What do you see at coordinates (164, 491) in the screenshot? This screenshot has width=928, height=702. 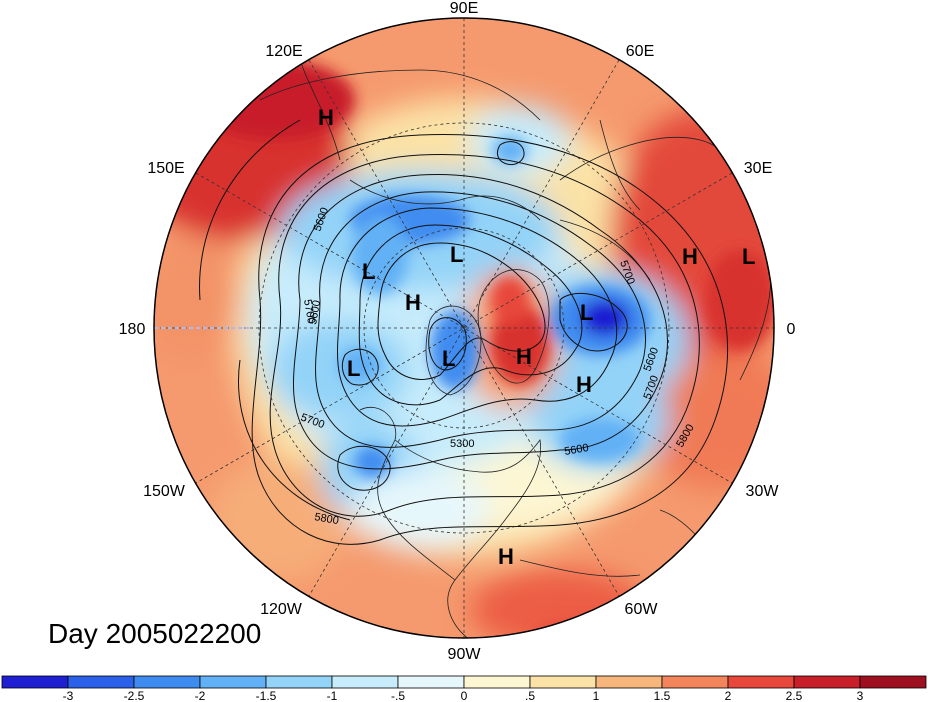 I see `lon-label-150w: 150W` at bounding box center [164, 491].